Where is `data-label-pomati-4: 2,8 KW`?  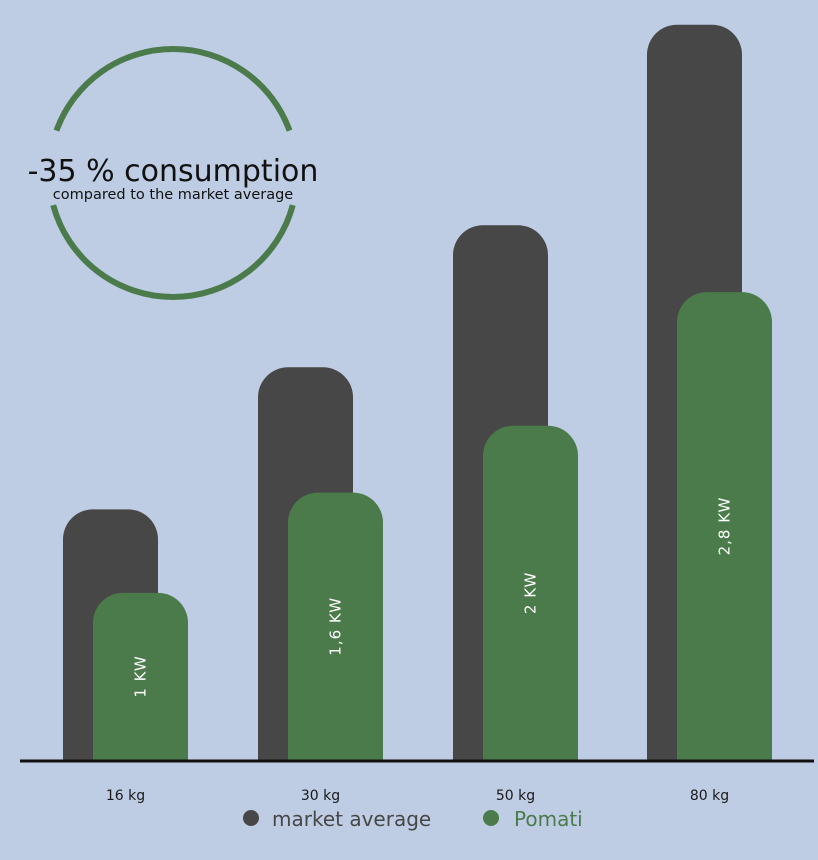
data-label-pomati-4: 2,8 KW is located at coordinates (725, 526).